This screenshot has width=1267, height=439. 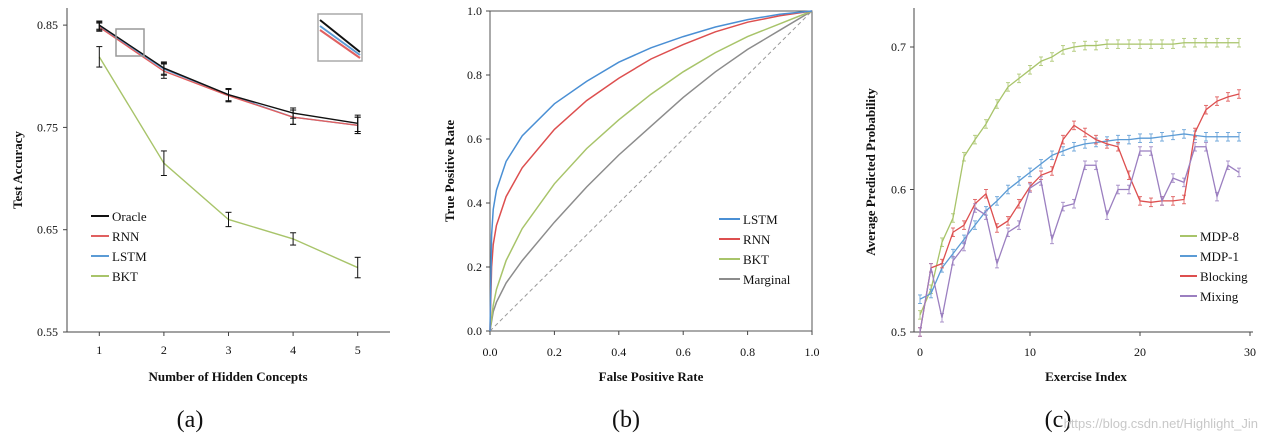 I want to click on panel-c-legend-label-blocking: Blocking, so click(x=1224, y=276).